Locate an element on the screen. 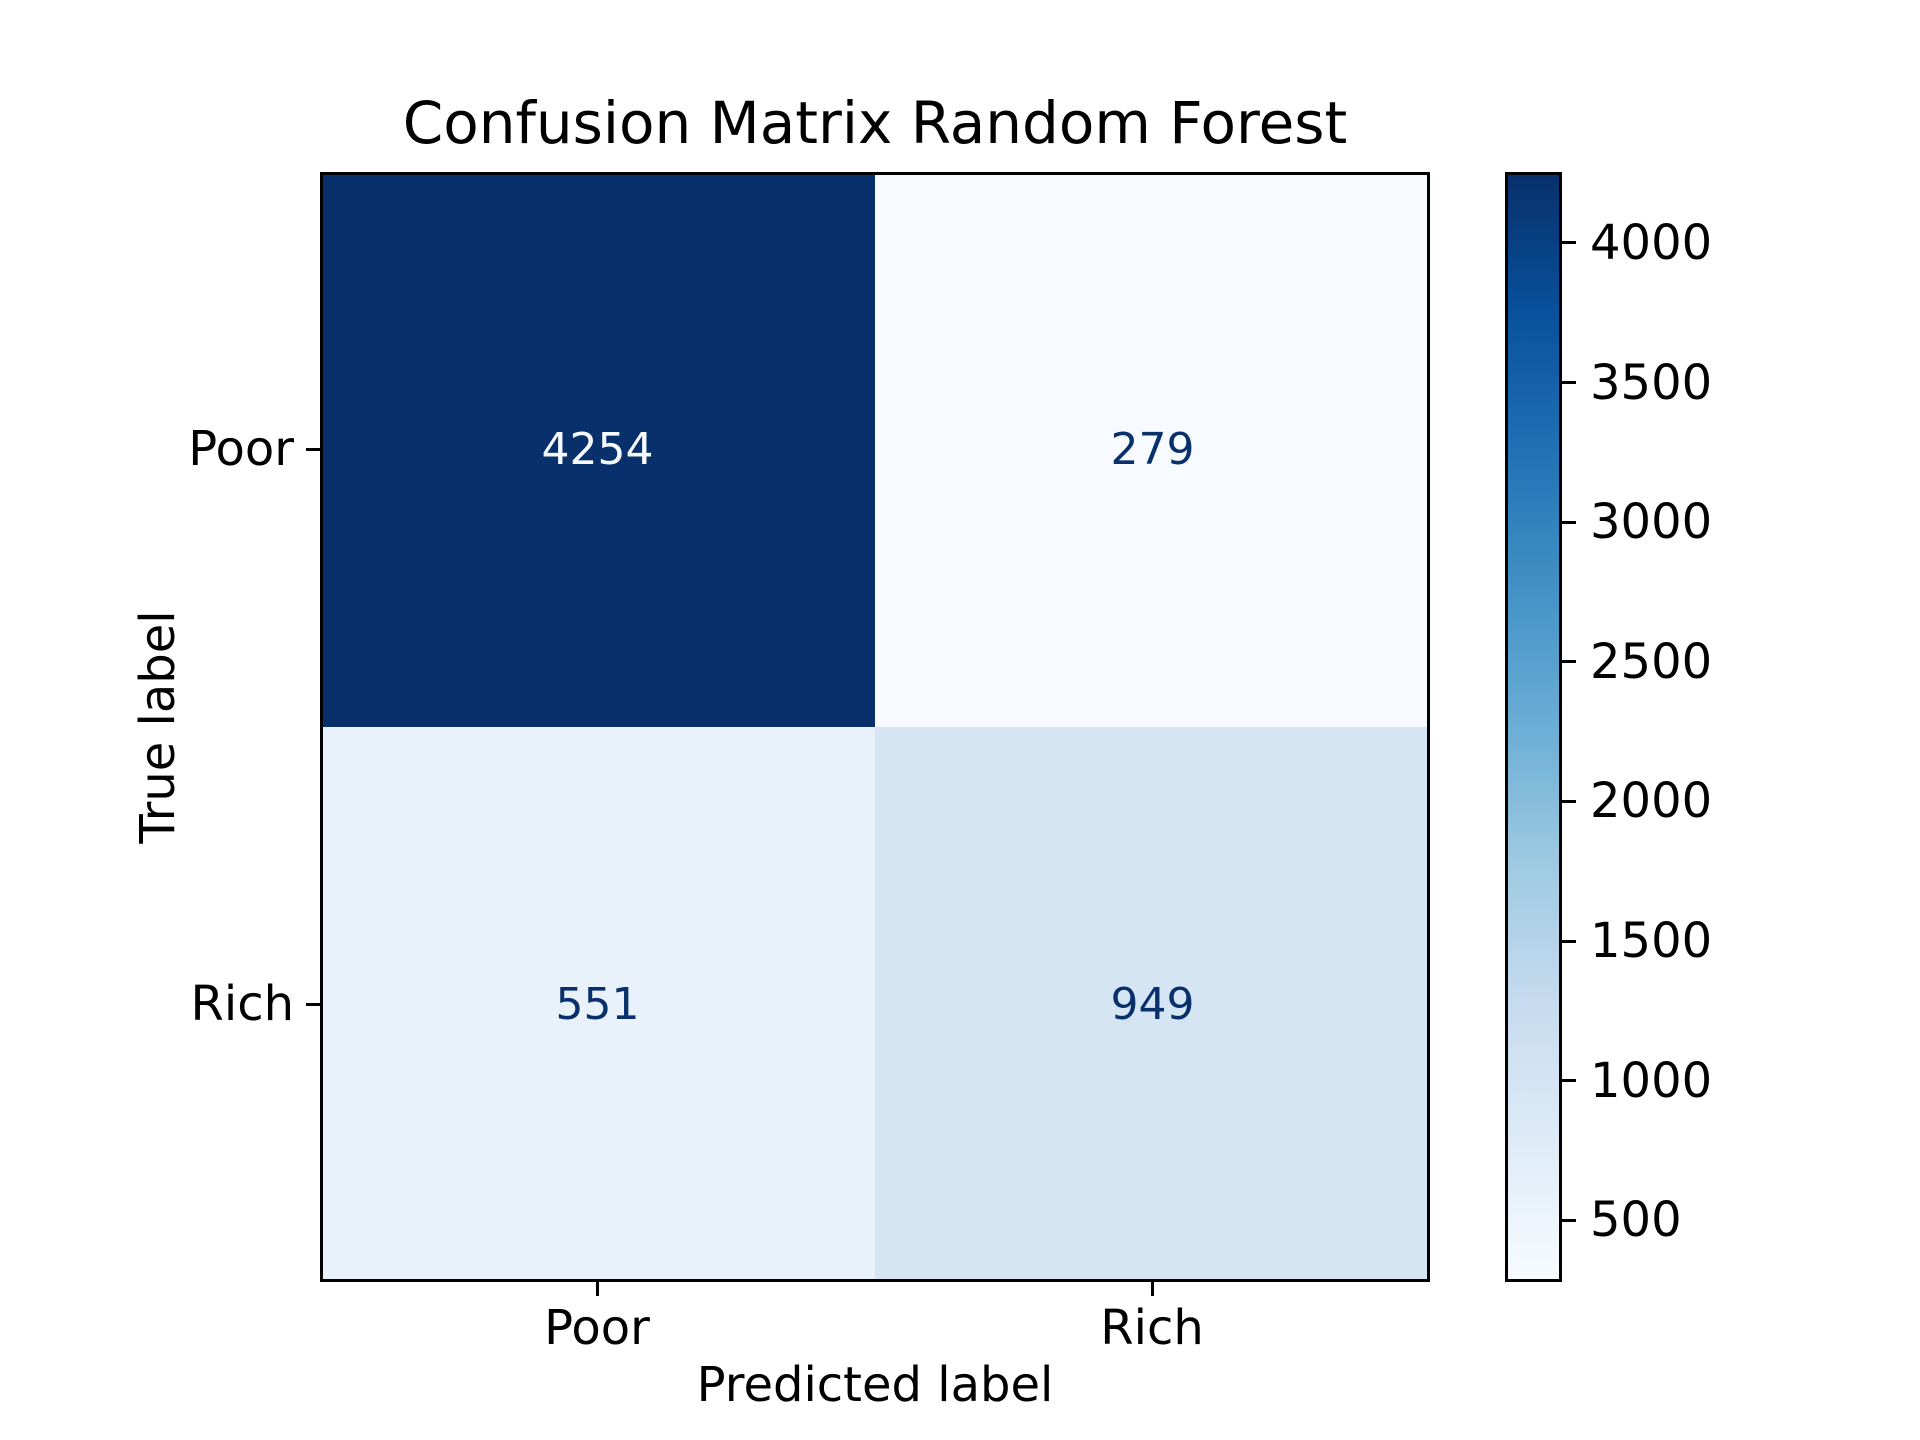  ytick-label-rich: Rich is located at coordinates (242, 1004).